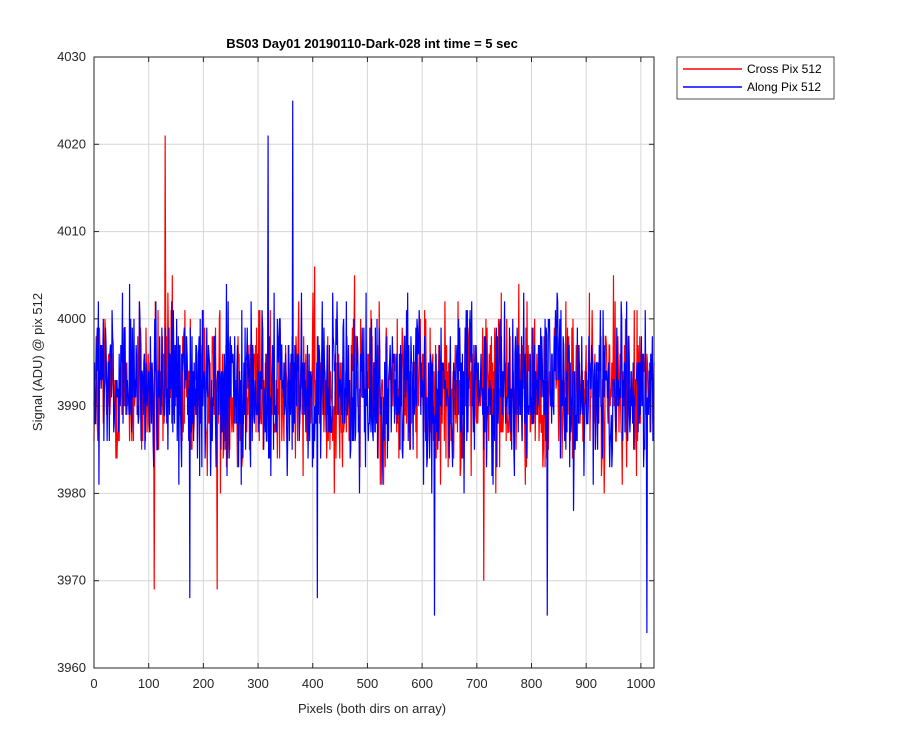  What do you see at coordinates (37, 362) in the screenshot?
I see `y-axis-label: Signal (ADU) @ pix 512` at bounding box center [37, 362].